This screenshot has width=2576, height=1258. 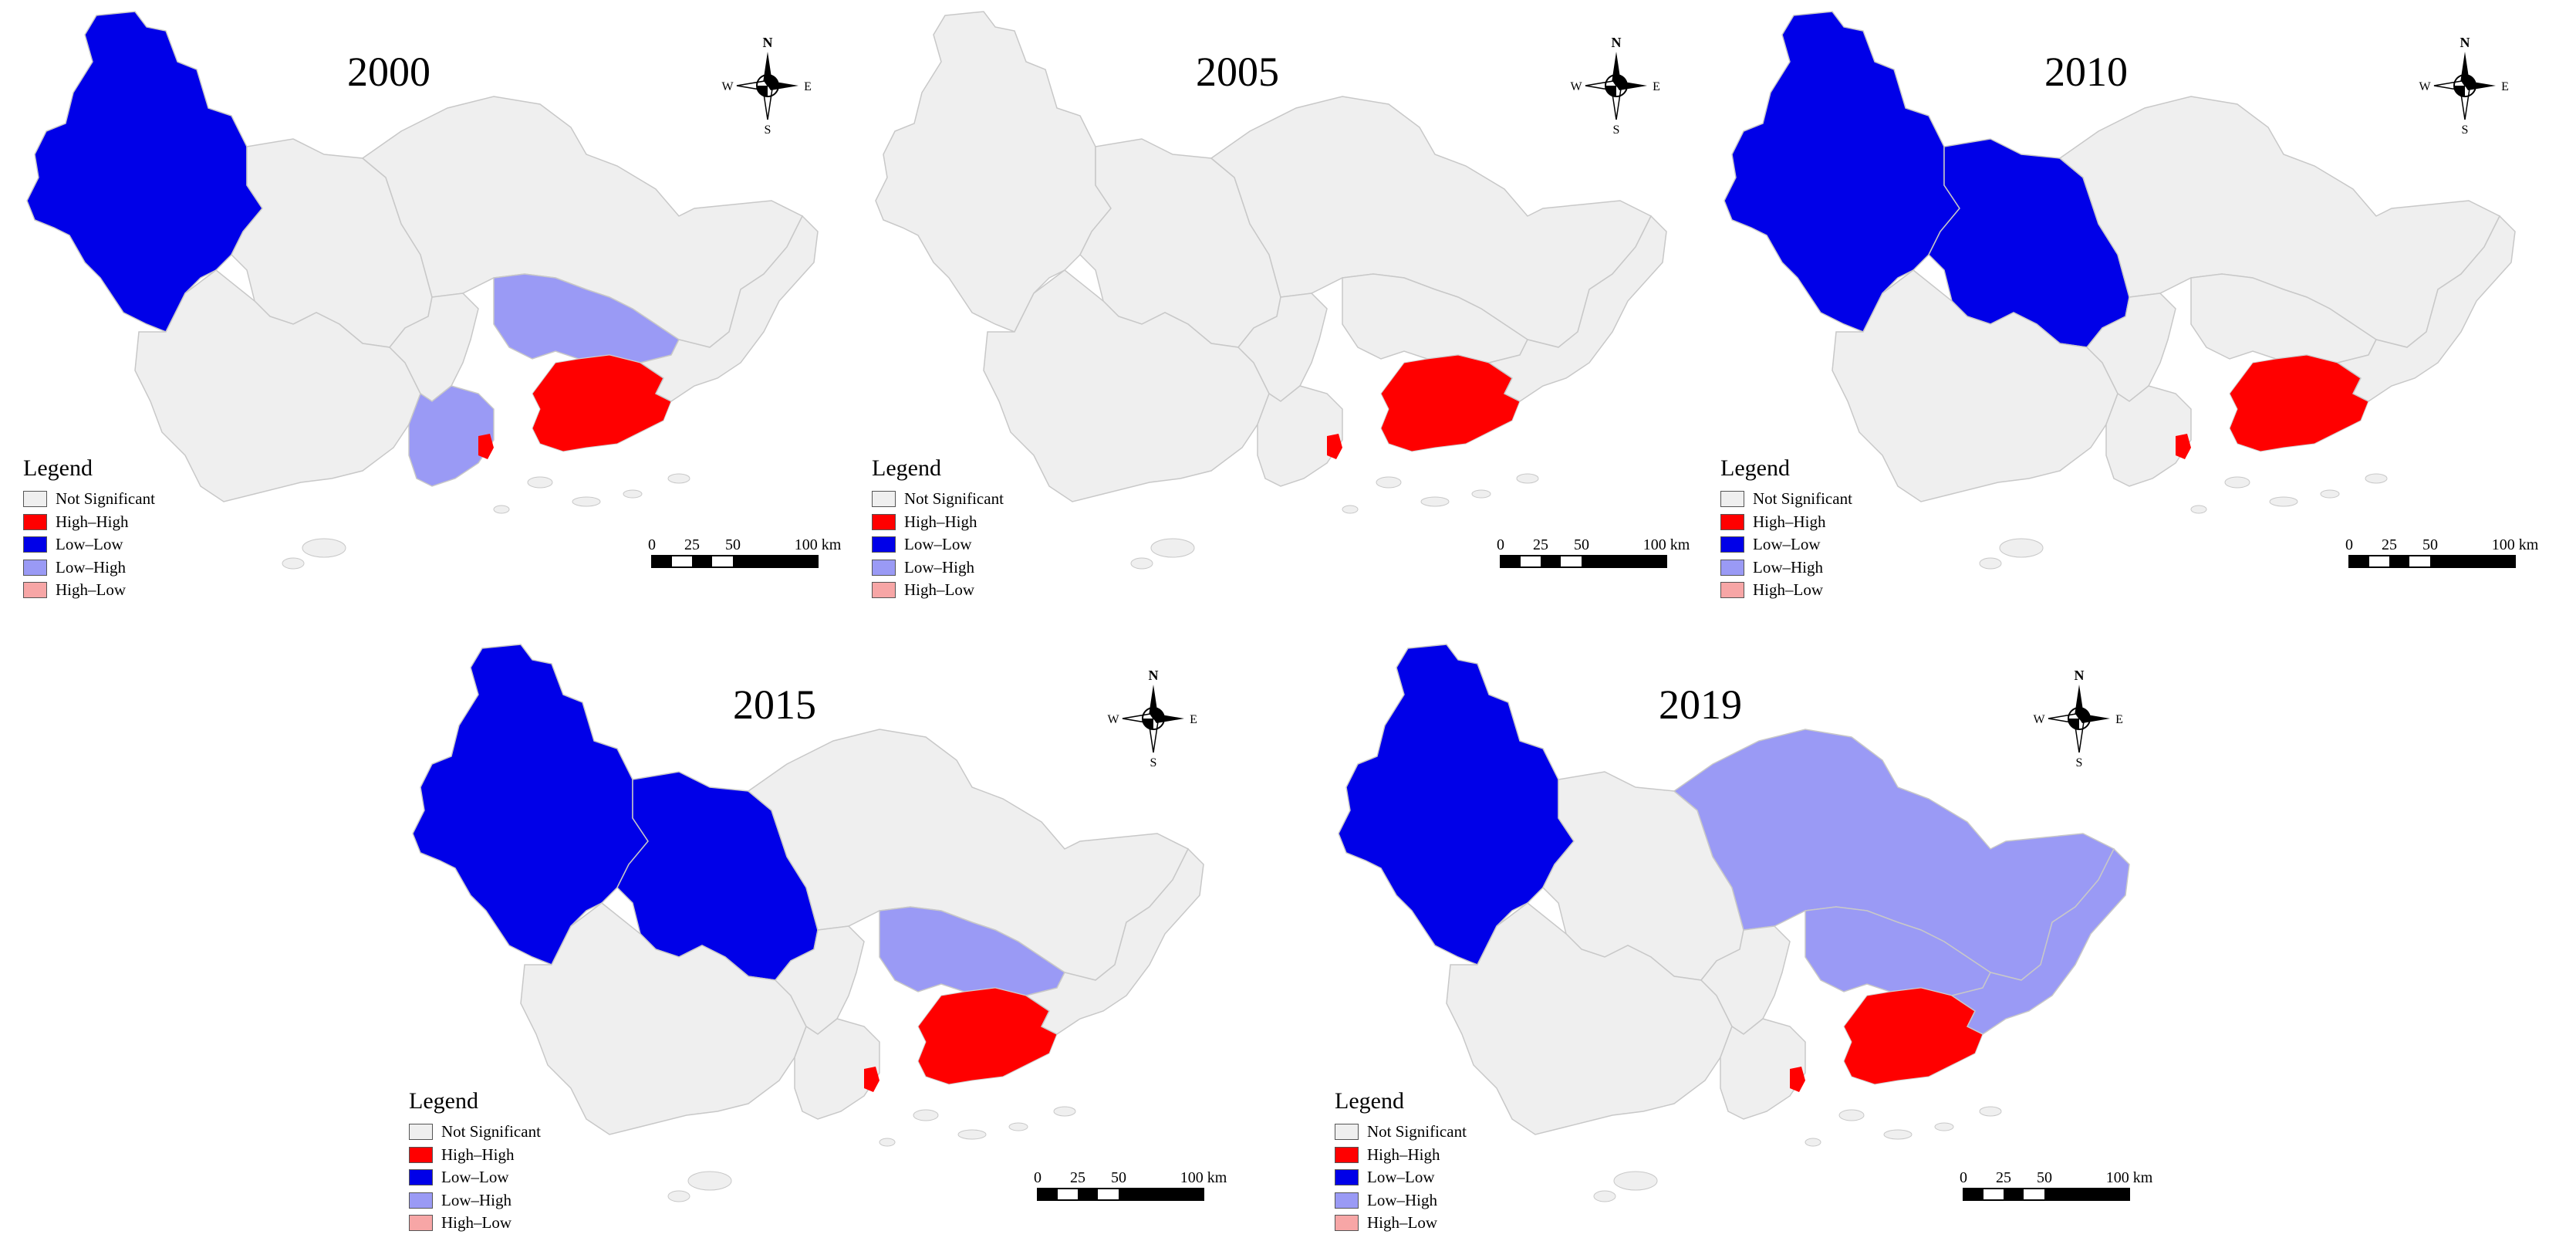 What do you see at coordinates (389, 72) in the screenshot?
I see `panel-year: 2000` at bounding box center [389, 72].